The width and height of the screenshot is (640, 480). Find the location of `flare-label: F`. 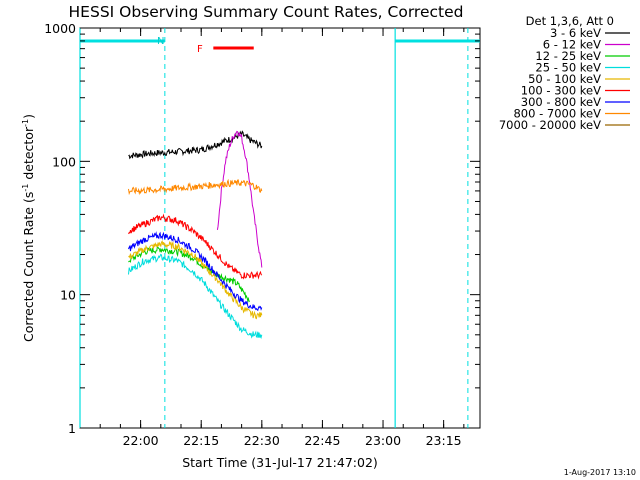

flare-label: F is located at coordinates (200, 49).